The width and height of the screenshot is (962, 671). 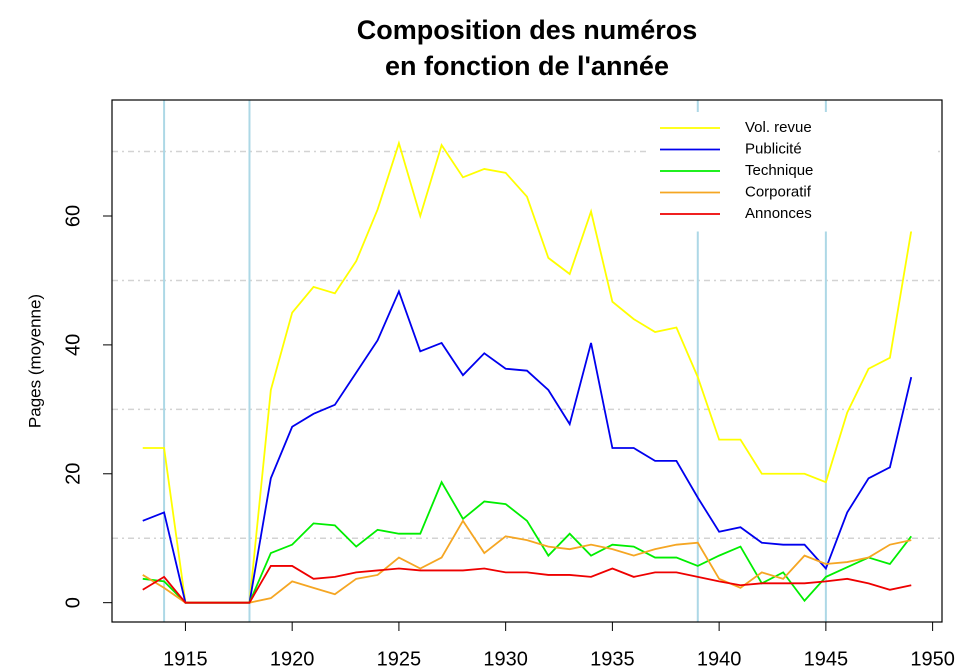 I want to click on chart-title: Composition des numéros, so click(x=527, y=30).